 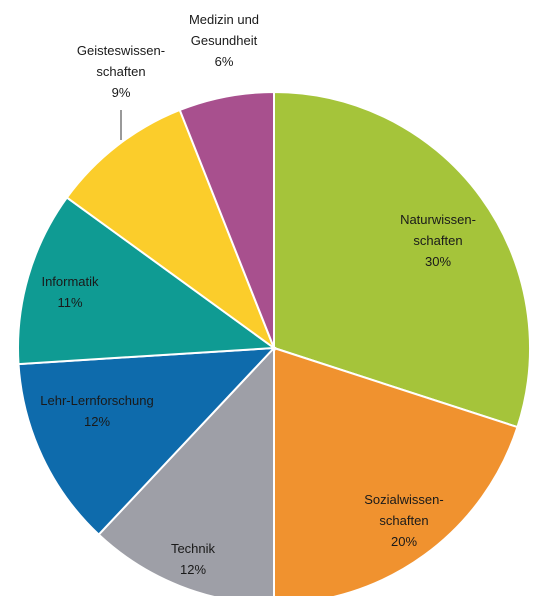 I want to click on slice-label-3: Lehr-Lernforschung 12%, so click(x=96, y=411).